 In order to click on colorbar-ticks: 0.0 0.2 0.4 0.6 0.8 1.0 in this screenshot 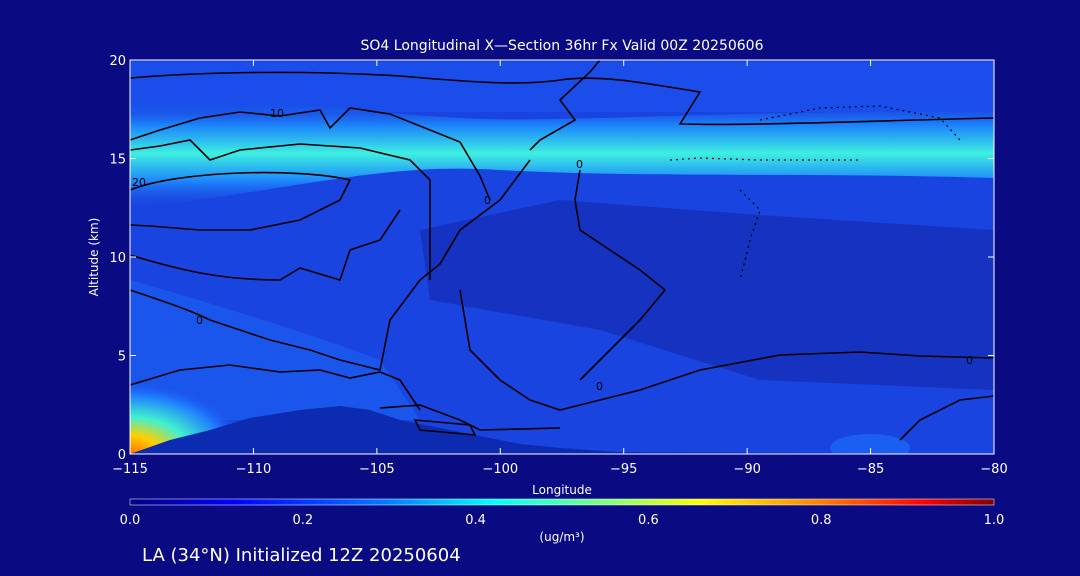, I will do `click(562, 520)`.